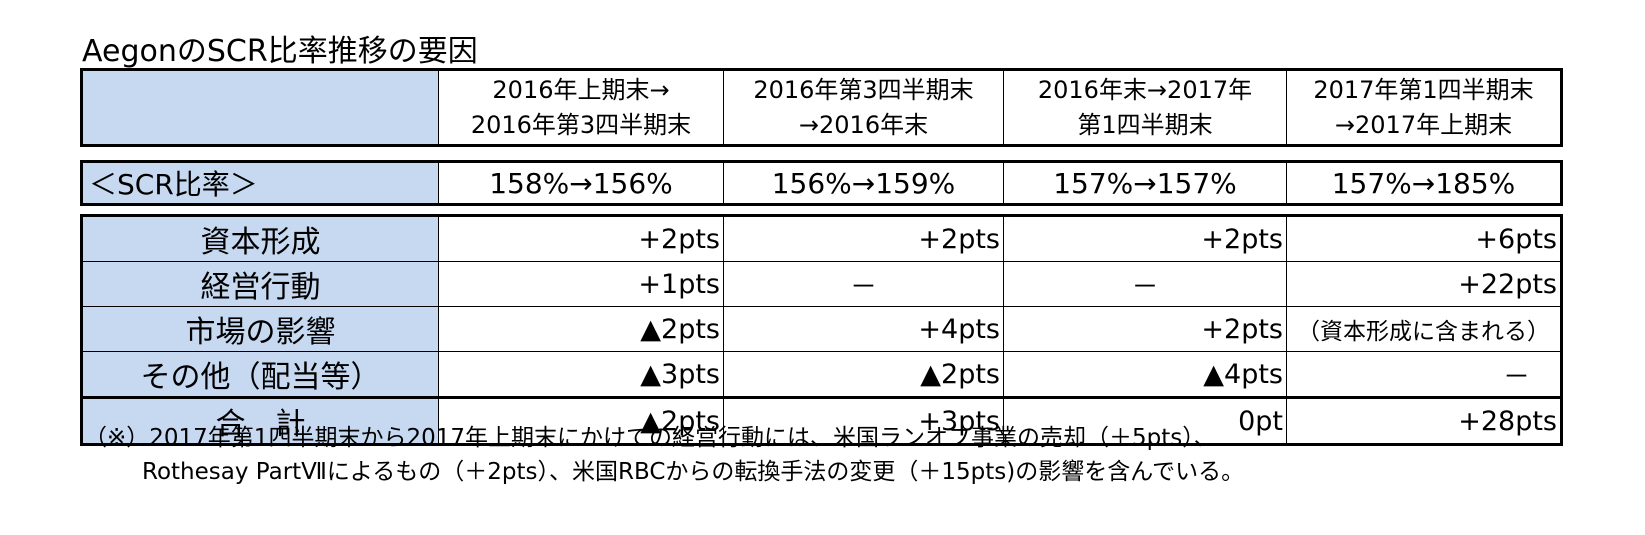 Image resolution: width=1645 pixels, height=535 pixels. Describe the element at coordinates (581, 420) in the screenshot. I see `total-cell: ▲2pts` at that location.